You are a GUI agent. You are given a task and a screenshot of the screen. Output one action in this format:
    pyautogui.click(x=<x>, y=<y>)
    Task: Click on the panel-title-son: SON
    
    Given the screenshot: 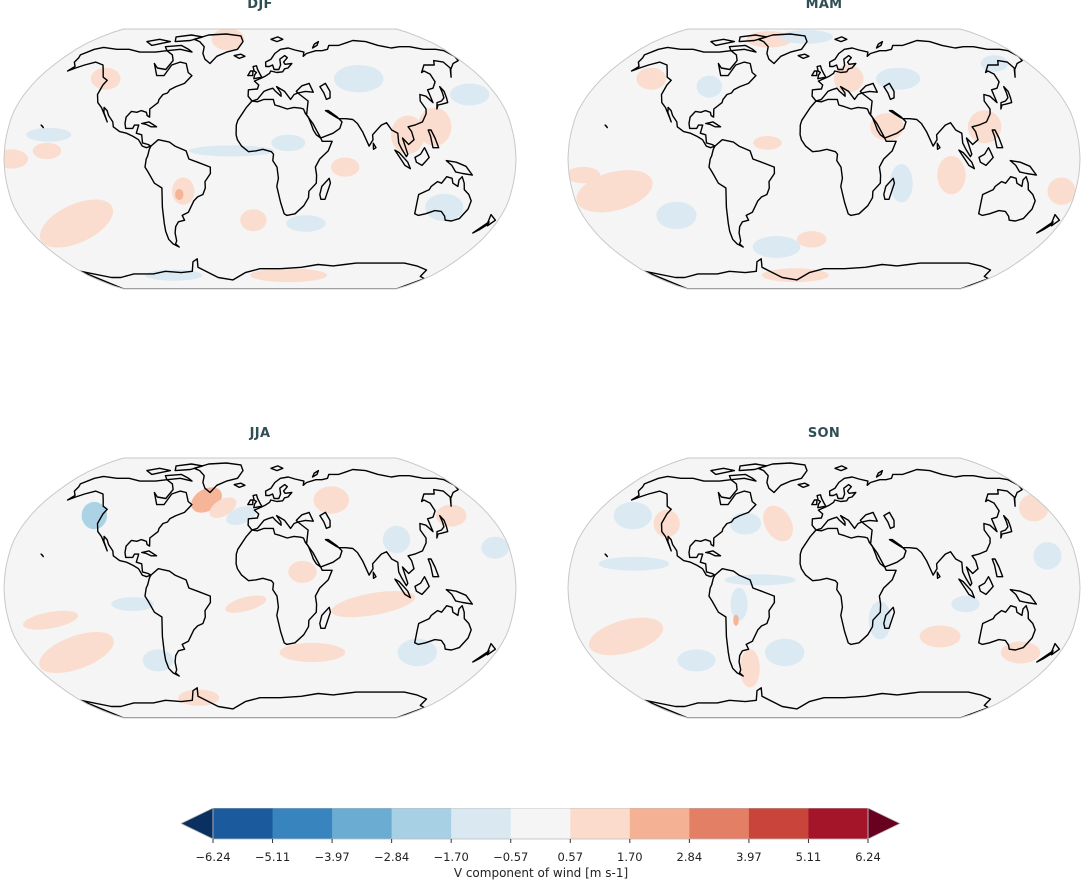 What is the action you would take?
    pyautogui.click(x=824, y=433)
    